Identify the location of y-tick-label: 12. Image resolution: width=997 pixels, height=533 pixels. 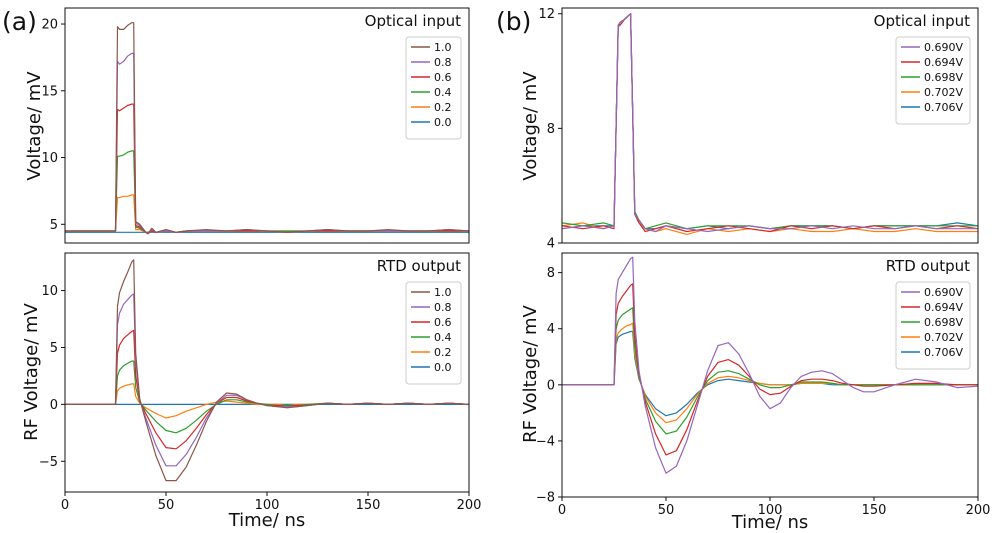
(546, 14).